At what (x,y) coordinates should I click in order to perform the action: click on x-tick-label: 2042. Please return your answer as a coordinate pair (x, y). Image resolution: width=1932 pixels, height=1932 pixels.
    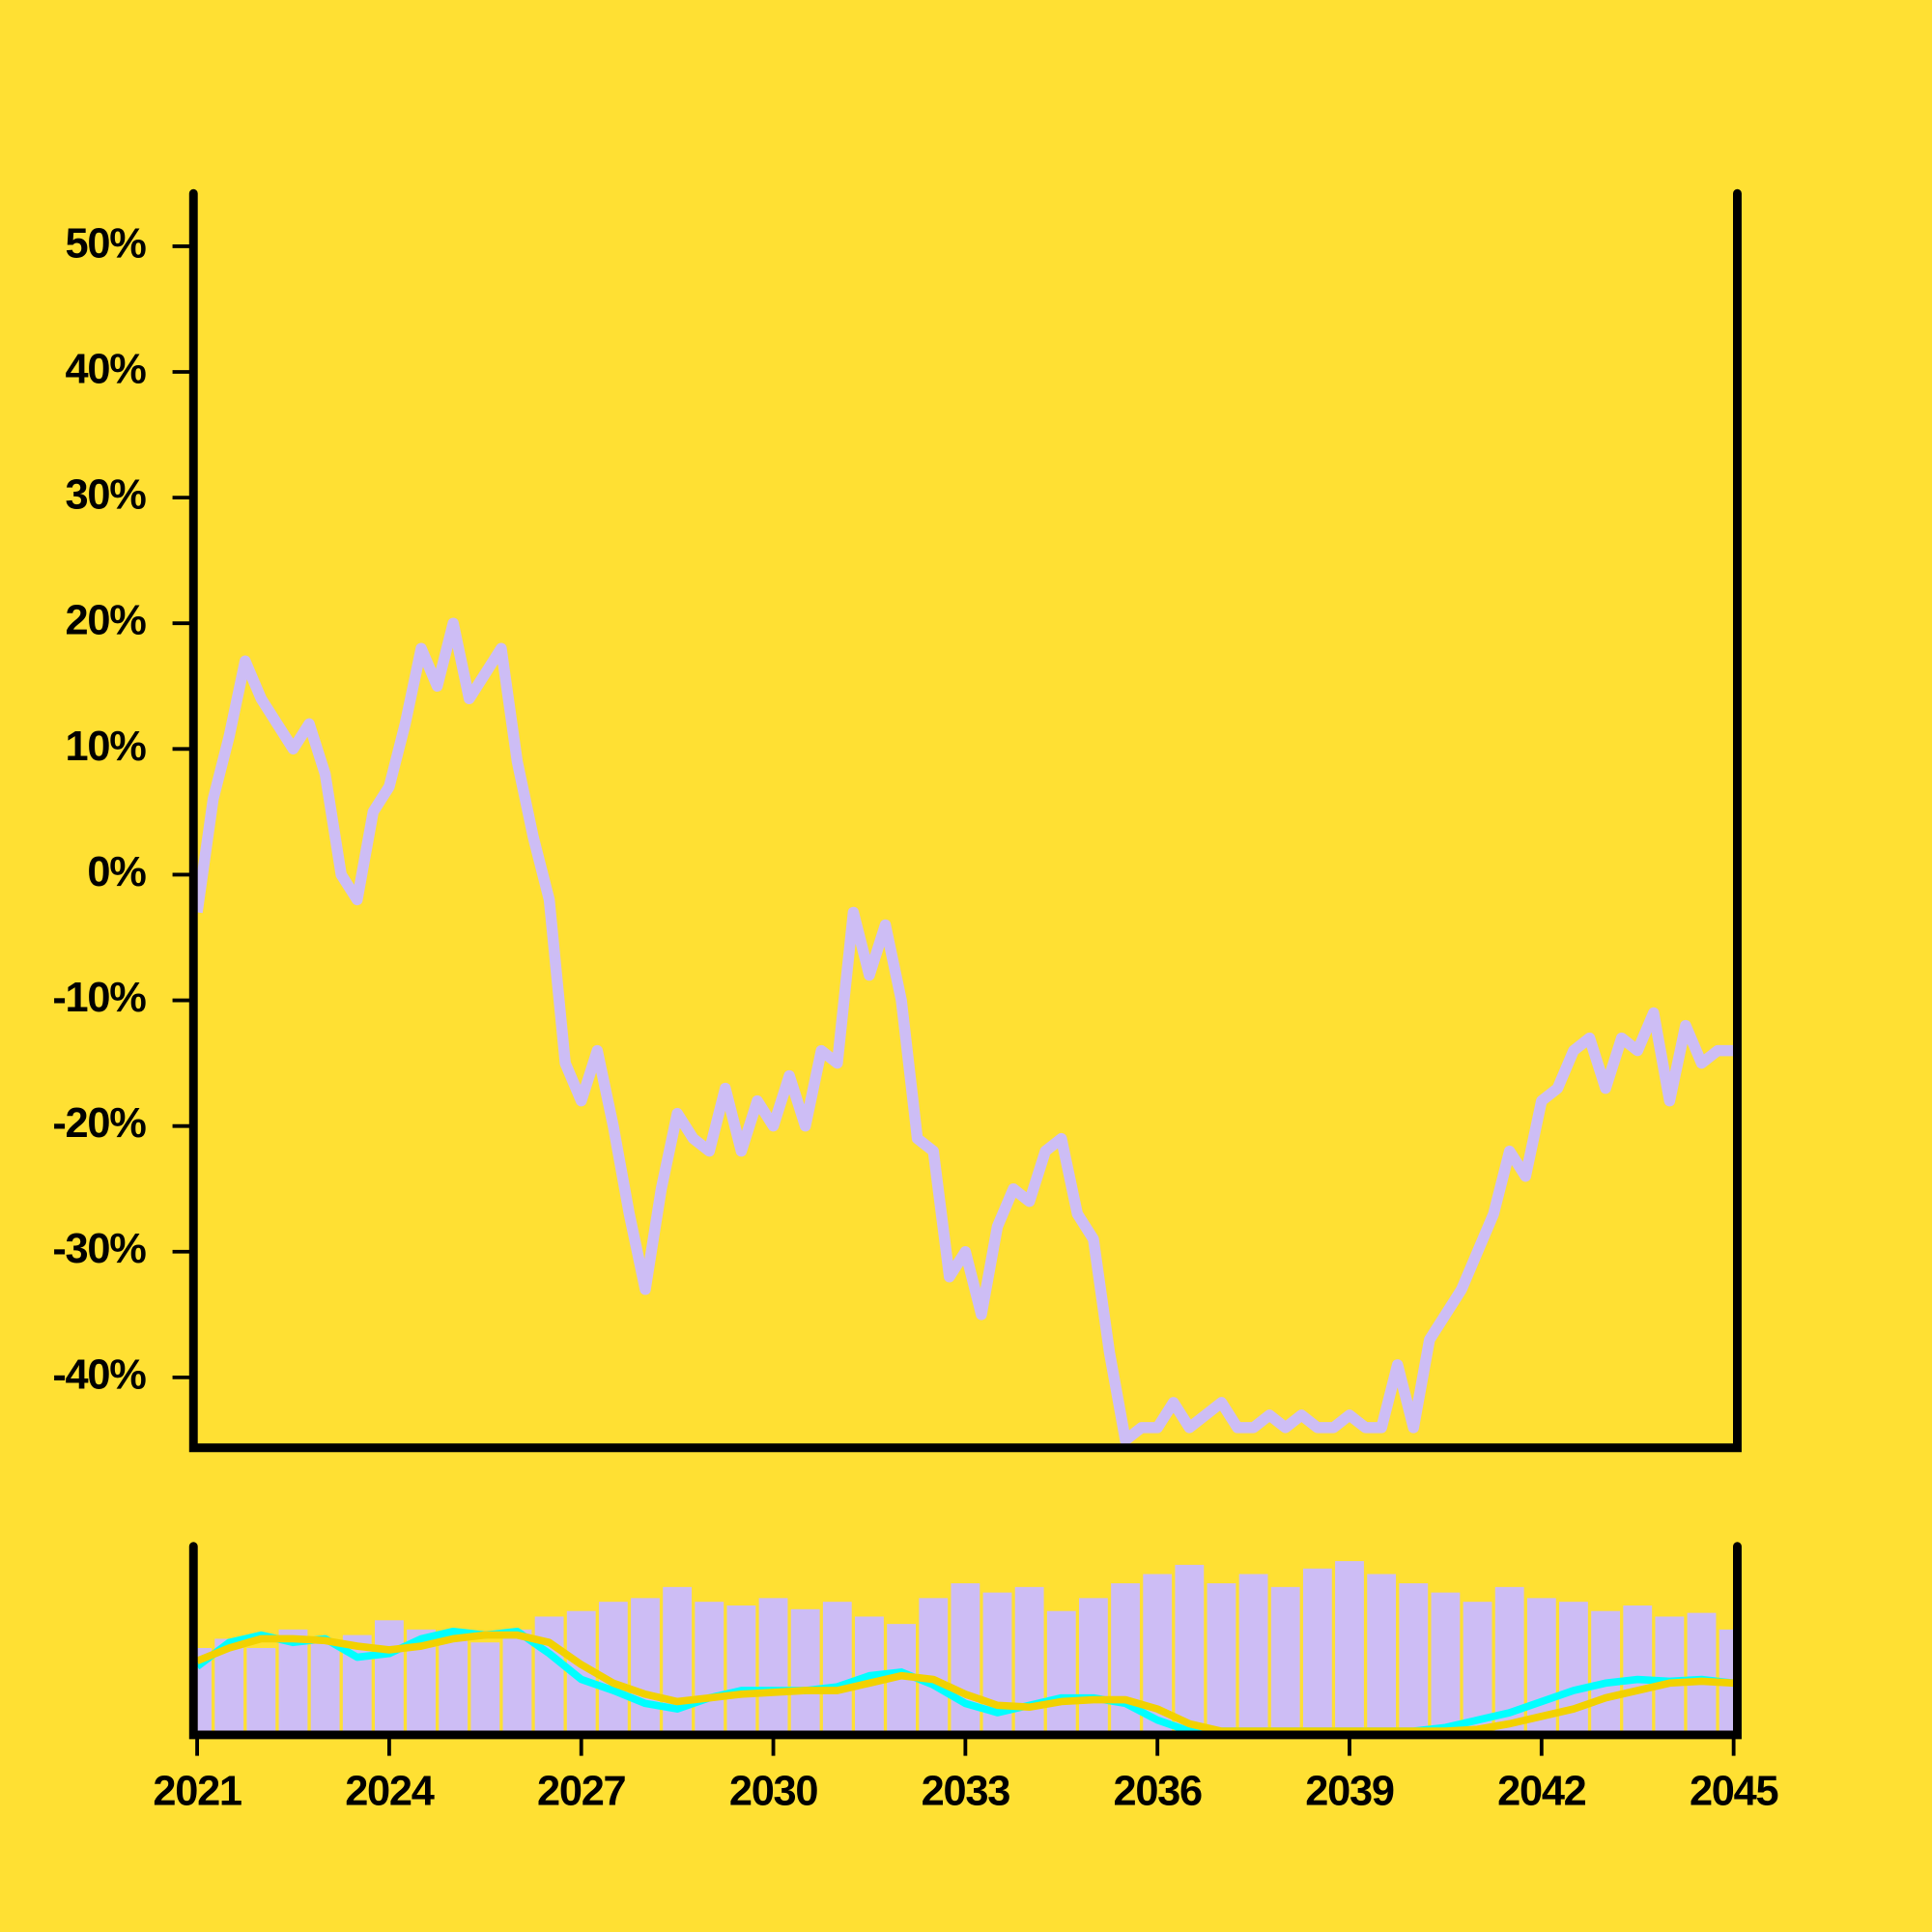
    Looking at the image, I should click on (1541, 1792).